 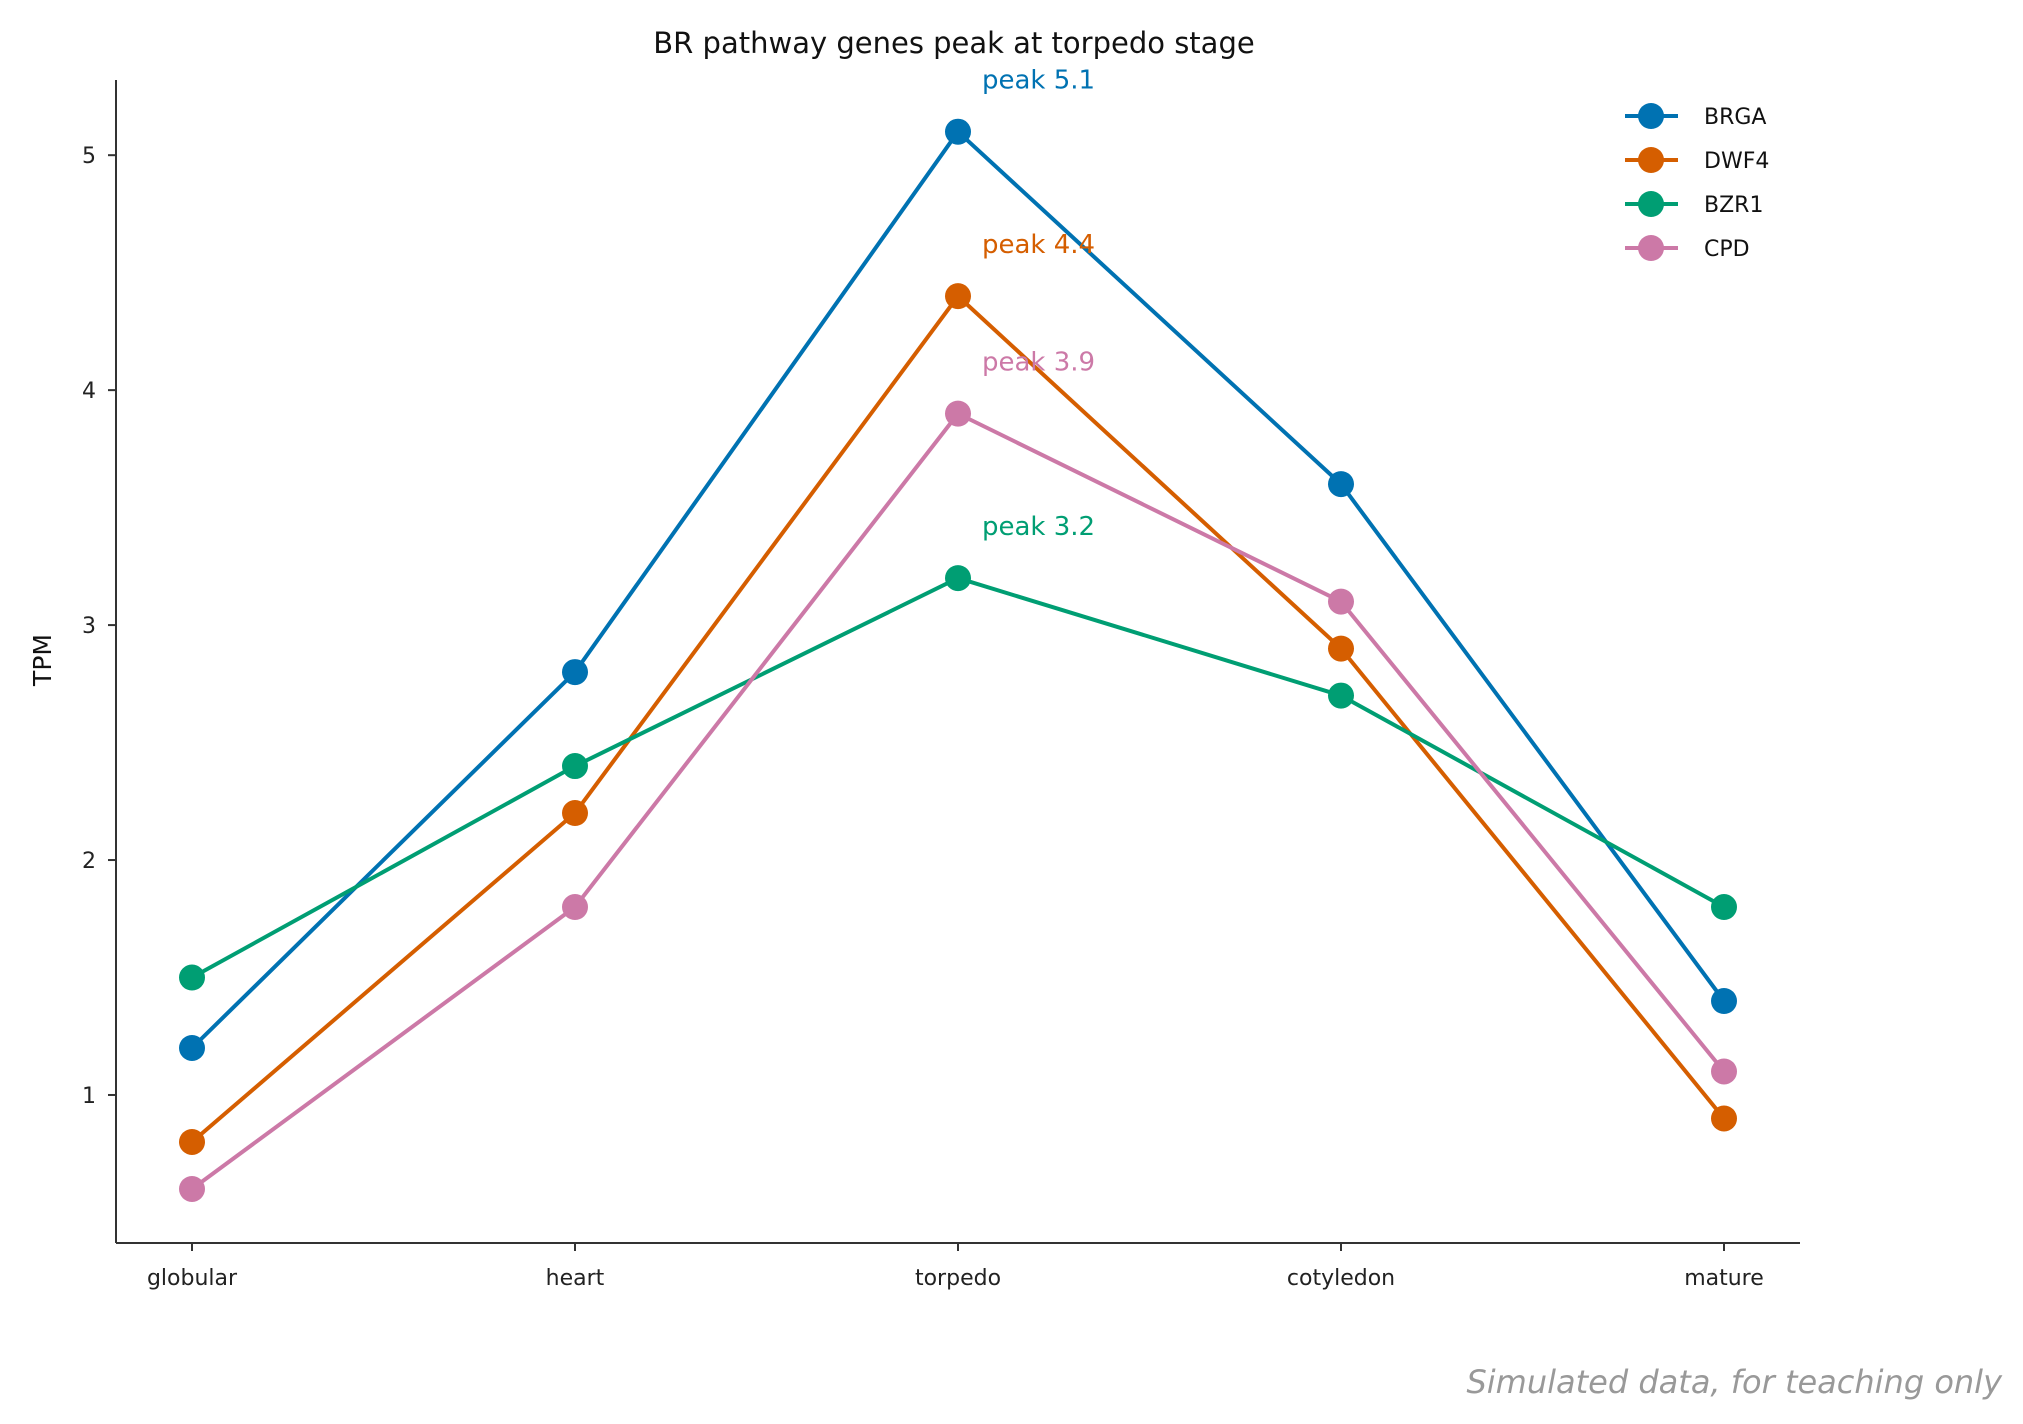 I want to click on peak-annotation: peak 3.9, so click(x=1038, y=363).